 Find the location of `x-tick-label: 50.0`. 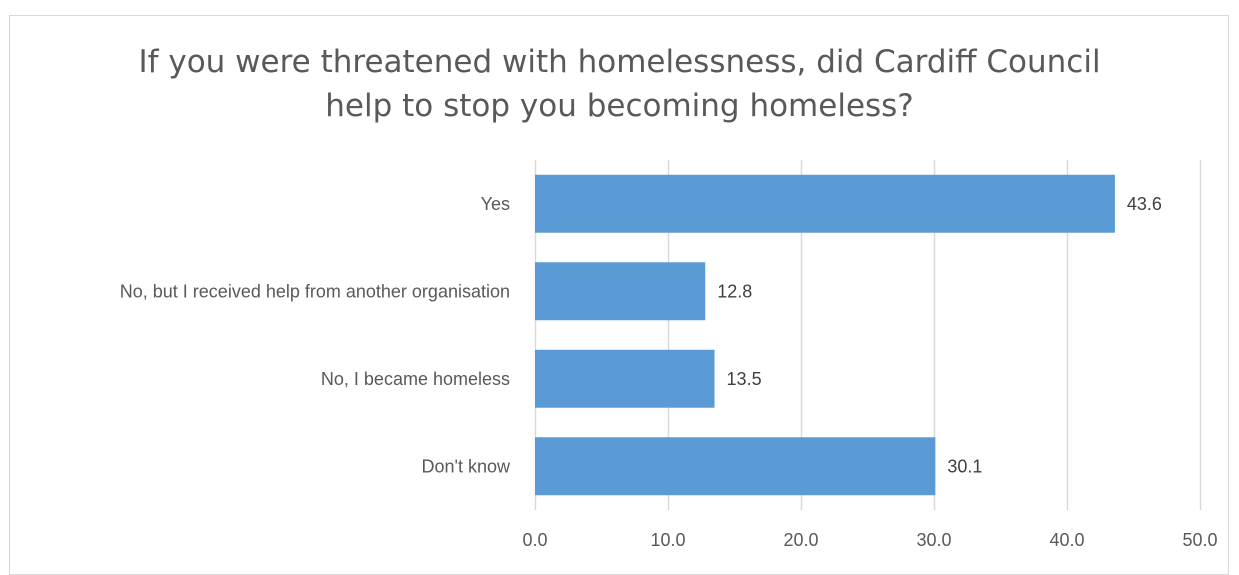

x-tick-label: 50.0 is located at coordinates (1199, 540).